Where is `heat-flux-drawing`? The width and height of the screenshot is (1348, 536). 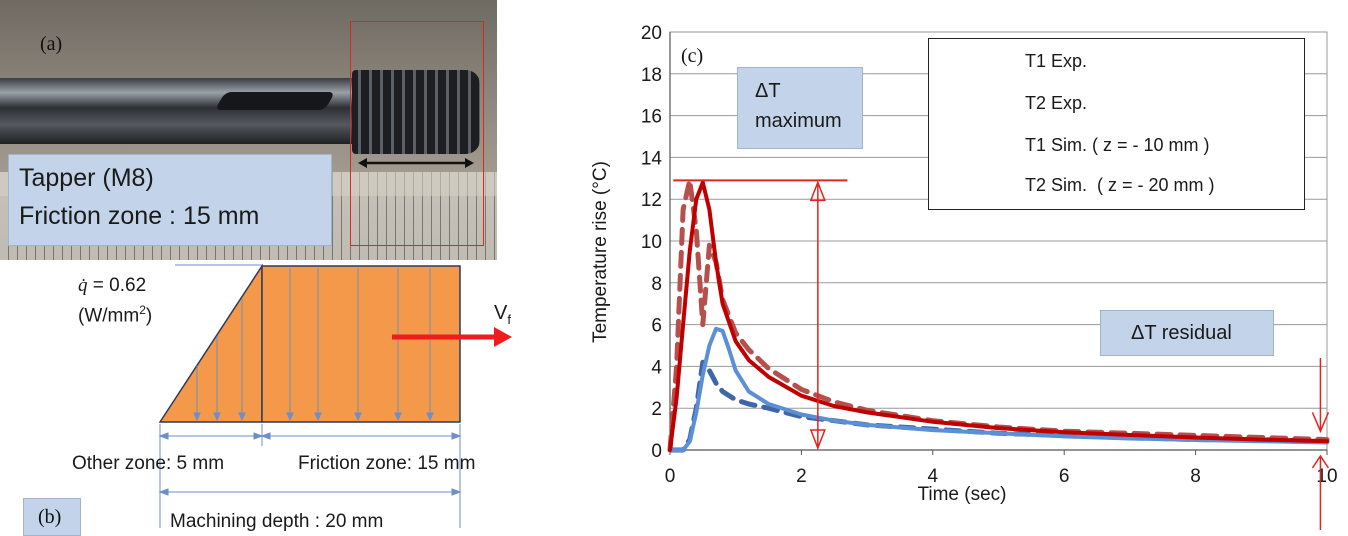 heat-flux-drawing is located at coordinates (335, 395).